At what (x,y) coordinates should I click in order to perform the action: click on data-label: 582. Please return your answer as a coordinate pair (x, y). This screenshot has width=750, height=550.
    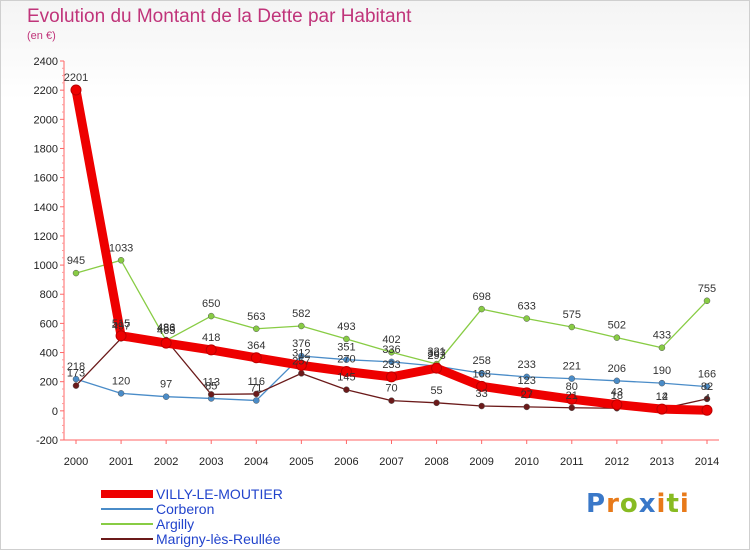
    Looking at the image, I should click on (301, 314).